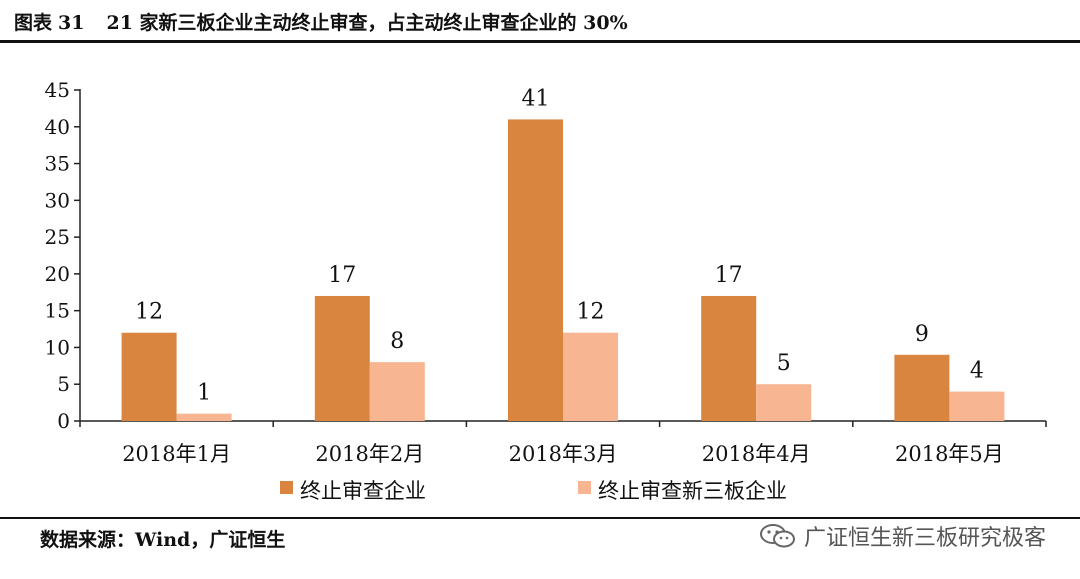 This screenshot has width=1080, height=579. I want to click on y-tick-label: 35, so click(57, 164).